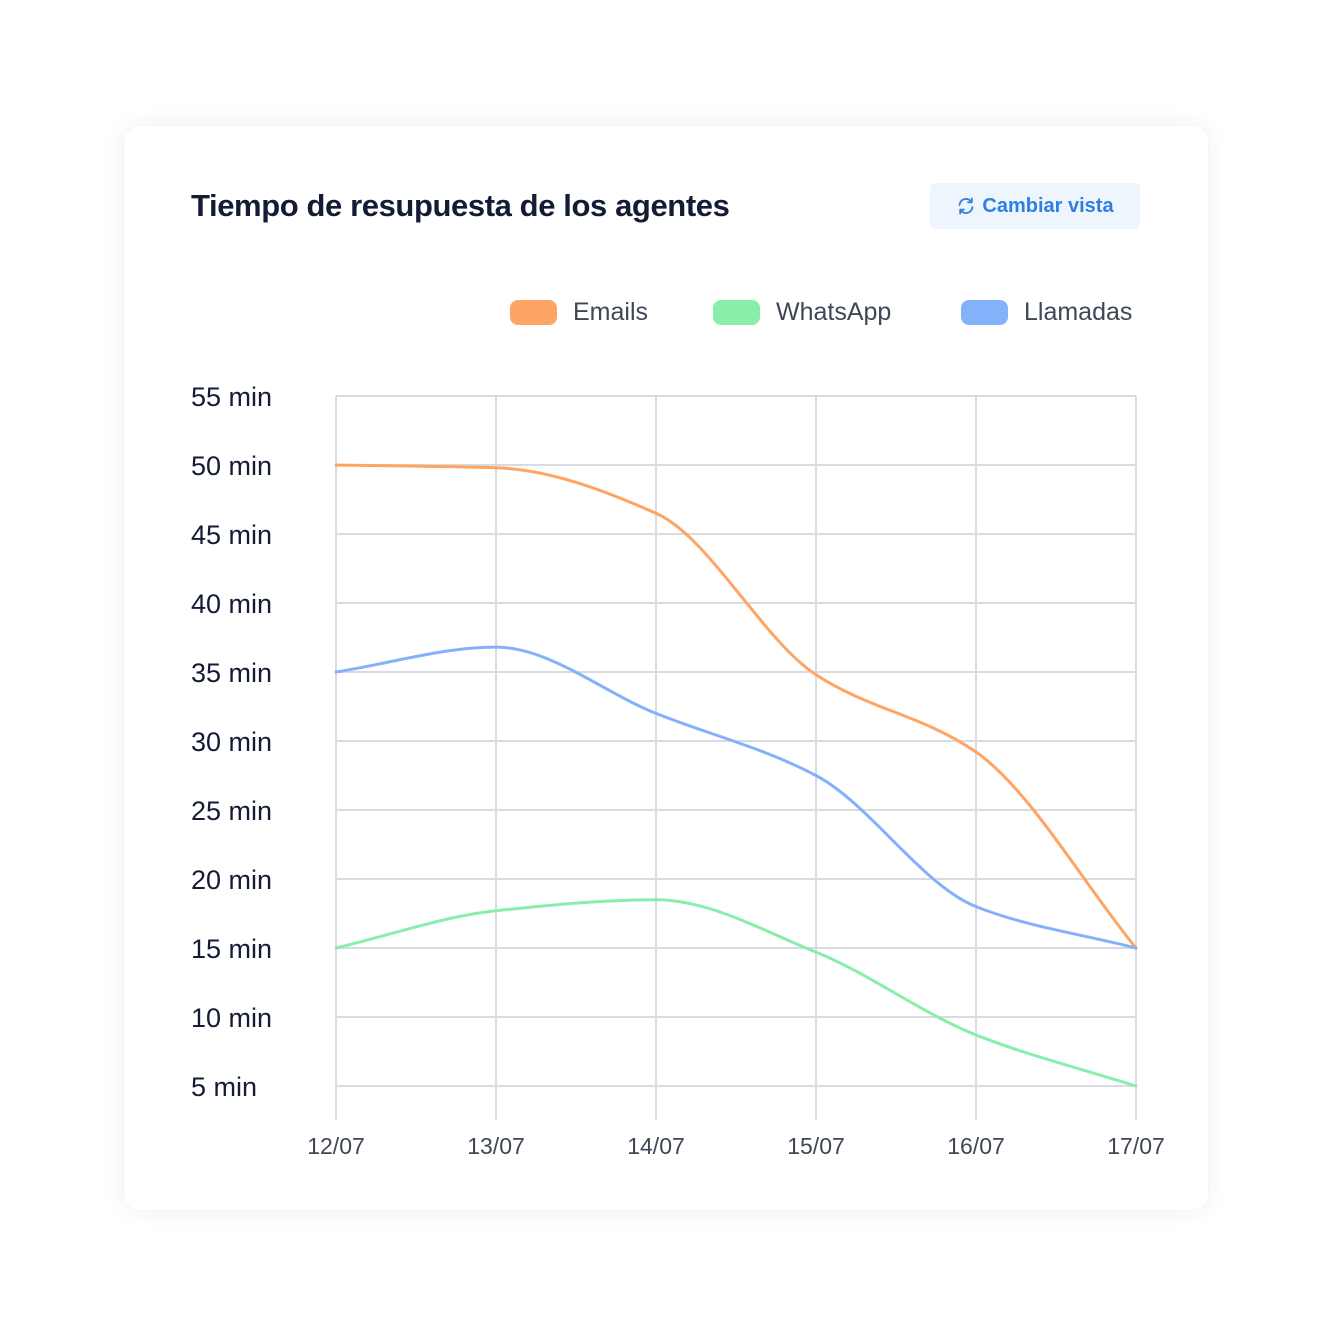 This screenshot has height=1336, width=1332. I want to click on x-tick-label: 12/07, so click(336, 1146).